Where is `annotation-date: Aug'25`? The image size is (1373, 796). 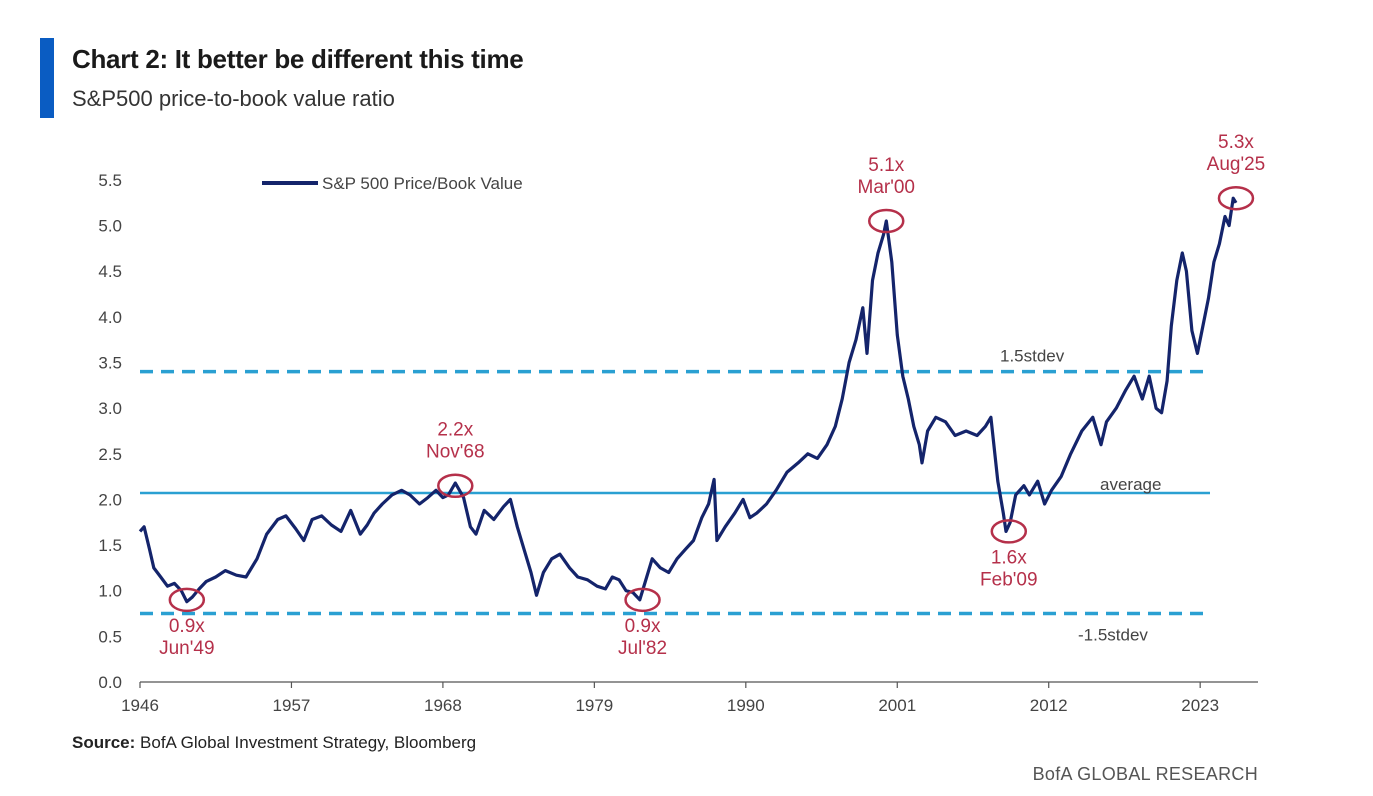 annotation-date: Aug'25 is located at coordinates (1236, 164).